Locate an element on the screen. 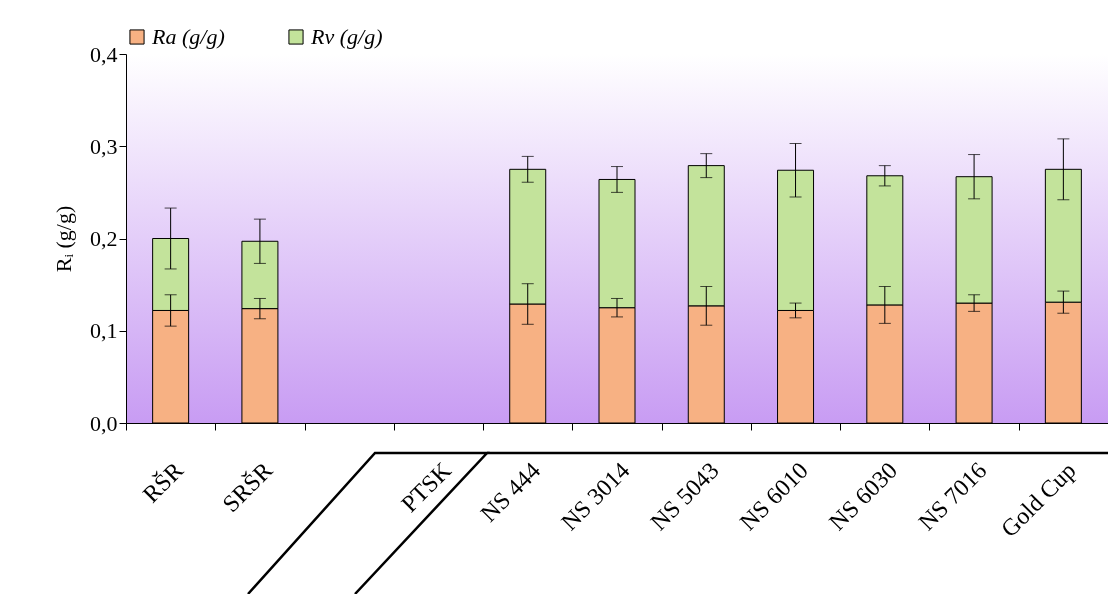 The height and width of the screenshot is (594, 1108). y-tick-label: 0,1 is located at coordinates (104, 331).